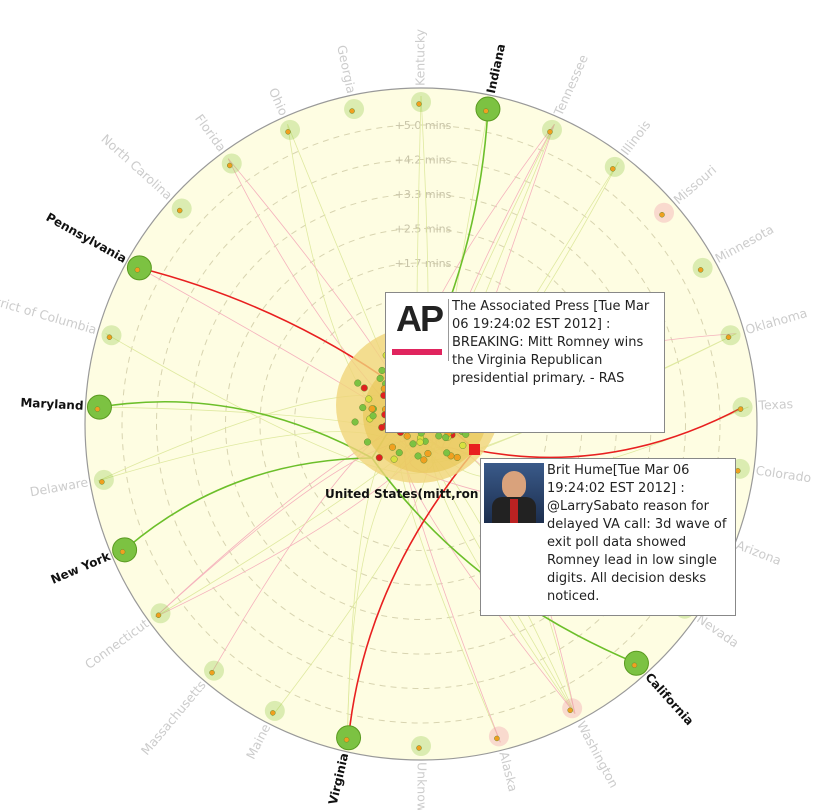 This screenshot has height=810, width=836. I want to click on state-label: California, so click(669, 699).